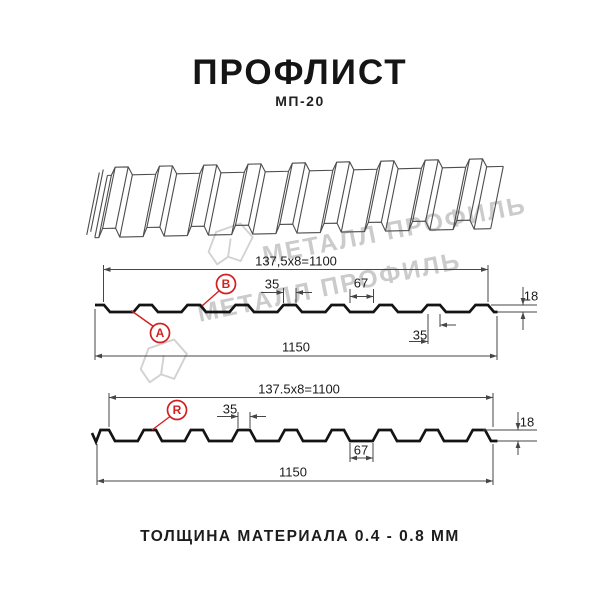  Describe the element at coordinates (527, 422) in the screenshot. I see `dim-height-label-bottom: 18` at that location.